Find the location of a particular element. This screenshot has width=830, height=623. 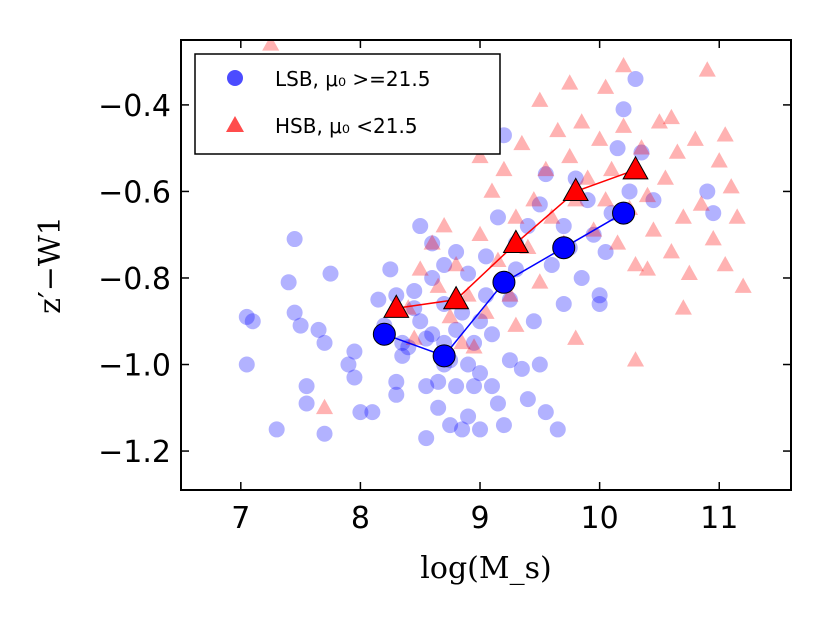

x-axis-label: log(M_s) is located at coordinates (485, 568).